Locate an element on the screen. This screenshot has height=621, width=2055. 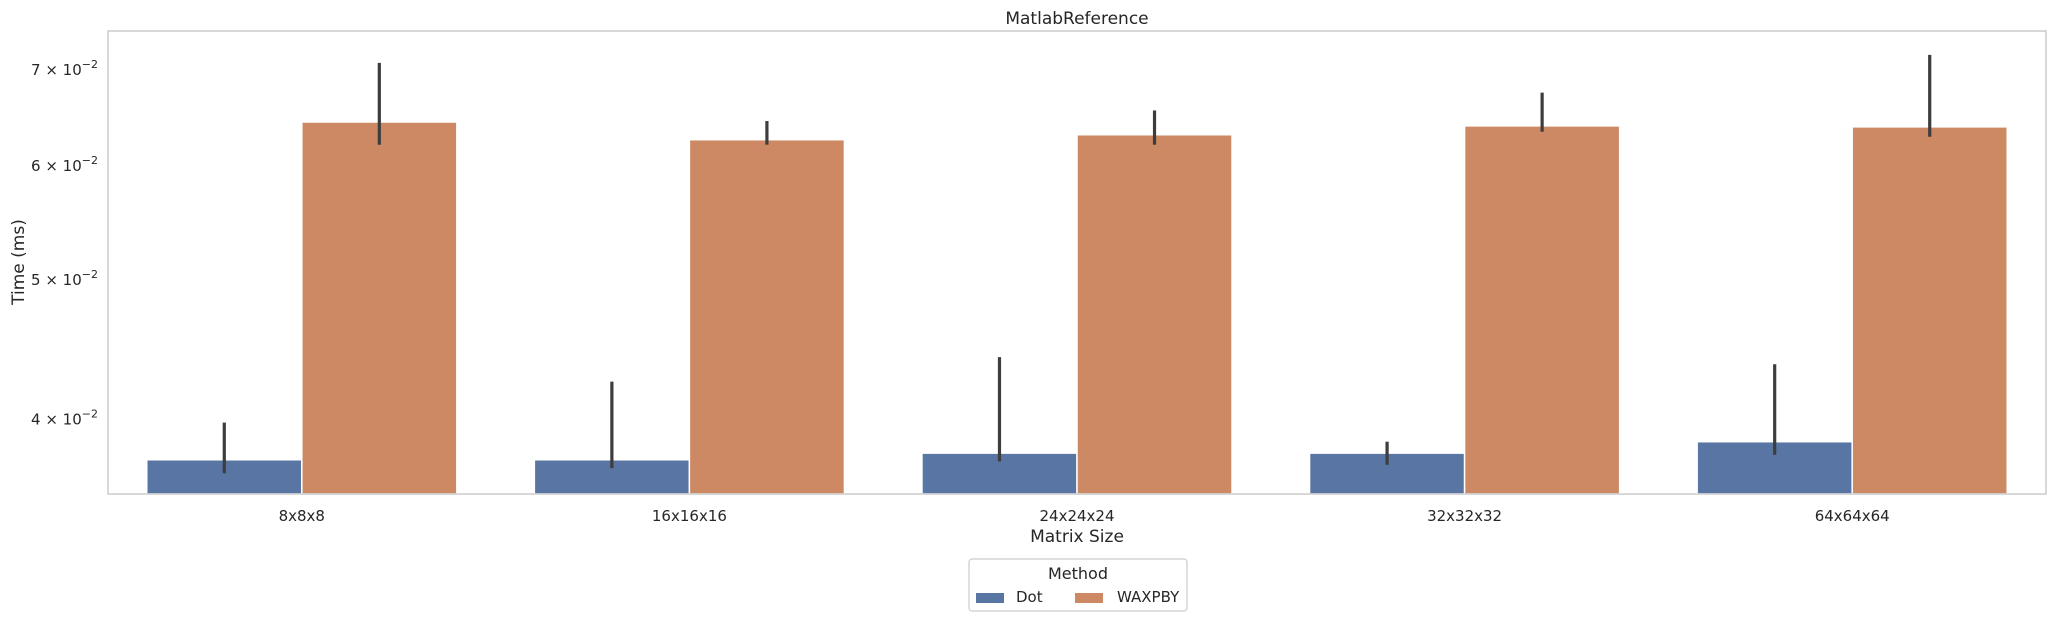
legend: Method Dot WAXPBY is located at coordinates (1078, 585).